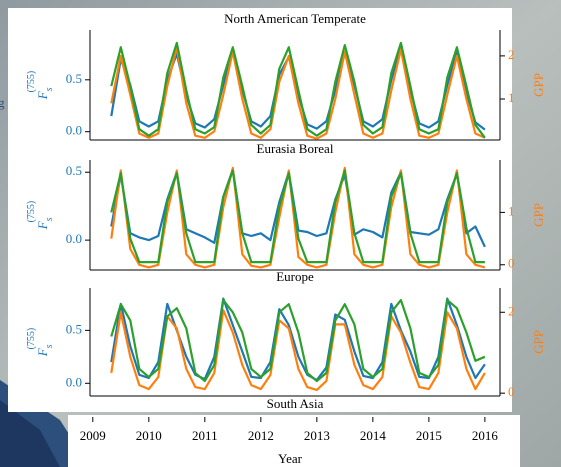 This screenshot has width=561, height=467. What do you see at coordinates (485, 435) in the screenshot?
I see `x-tick-label: 2016` at bounding box center [485, 435].